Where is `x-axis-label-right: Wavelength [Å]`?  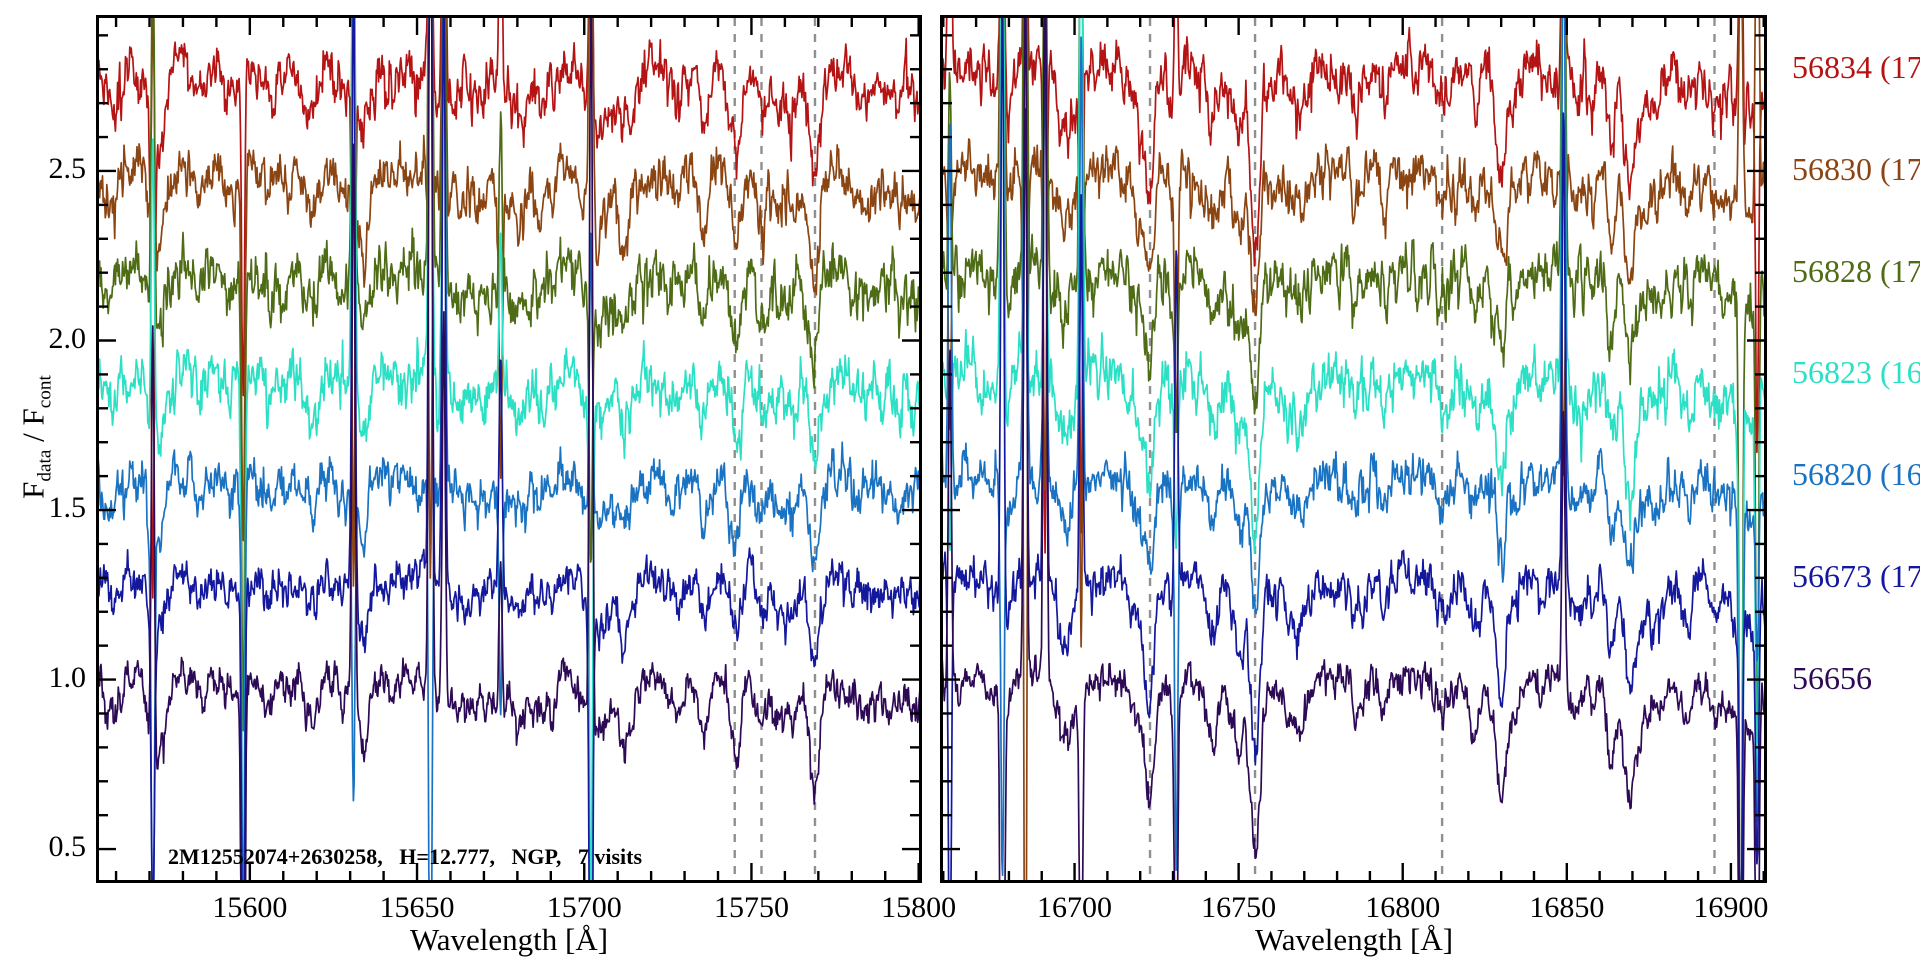
x-axis-label-right: Wavelength [Å] is located at coordinates (1354, 939).